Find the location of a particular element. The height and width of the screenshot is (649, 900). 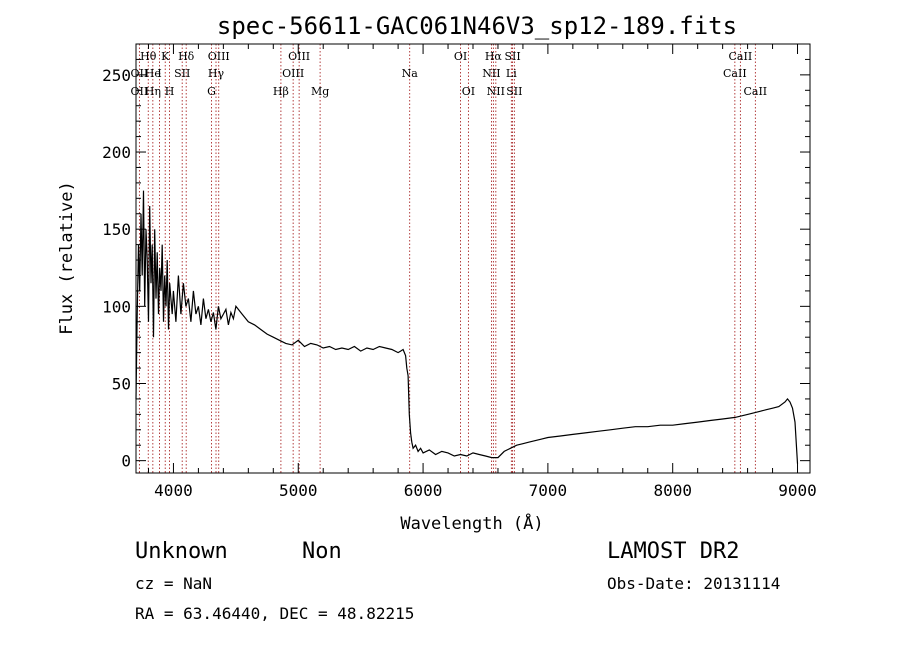

x-axis-label: Wavelength (Å) is located at coordinates (471, 523).